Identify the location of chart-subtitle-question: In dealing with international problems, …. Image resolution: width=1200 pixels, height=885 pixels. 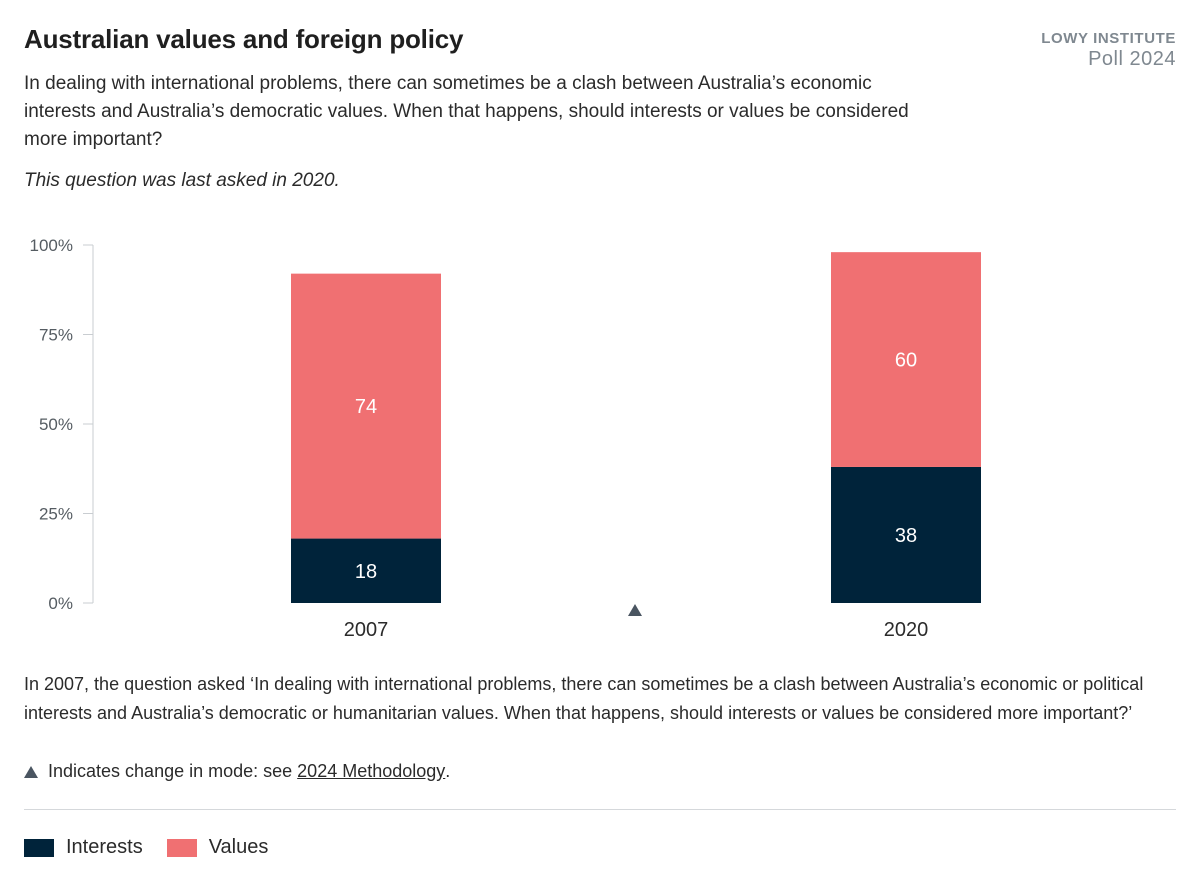
(466, 111).